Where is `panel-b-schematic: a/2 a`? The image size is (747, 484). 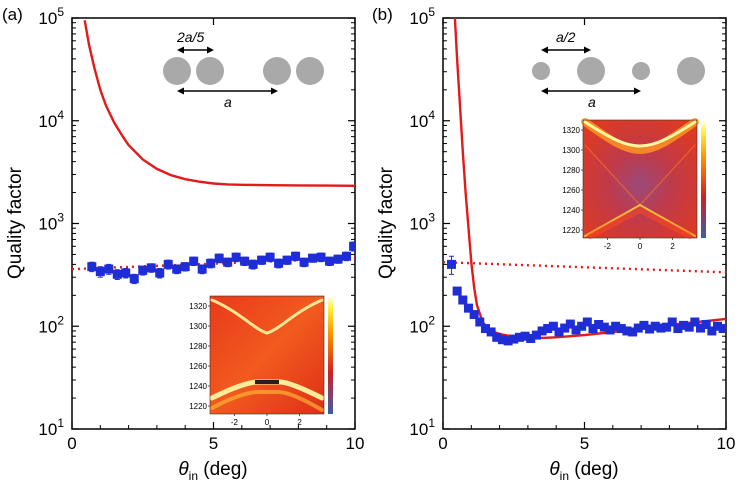
panel-b-schematic: a/2 a is located at coordinates (618, 69).